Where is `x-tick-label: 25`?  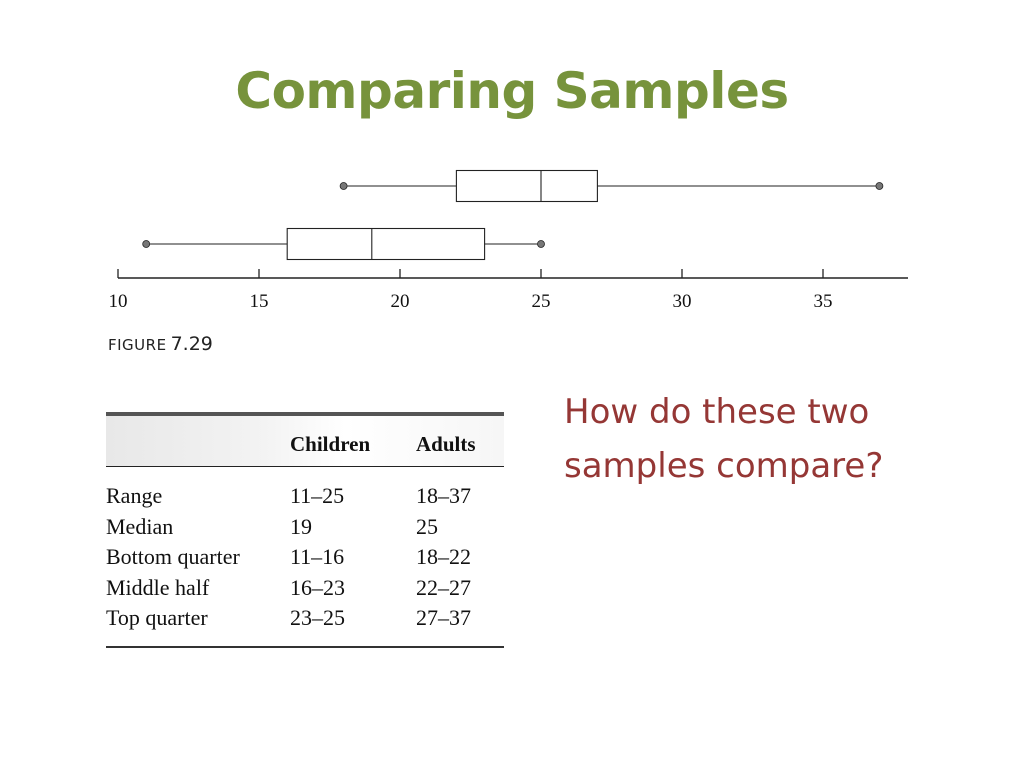
x-tick-label: 25 is located at coordinates (541, 301).